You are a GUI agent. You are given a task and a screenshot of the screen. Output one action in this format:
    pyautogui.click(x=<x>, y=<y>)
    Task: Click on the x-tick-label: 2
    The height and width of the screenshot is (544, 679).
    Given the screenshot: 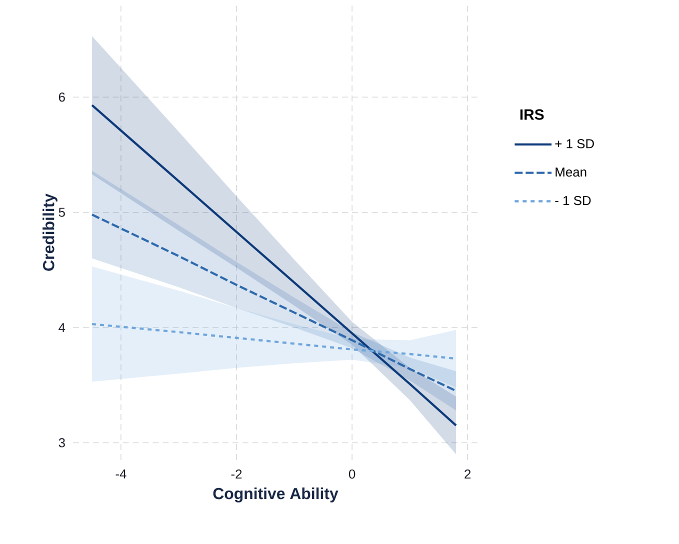 What is the action you would take?
    pyautogui.click(x=467, y=474)
    